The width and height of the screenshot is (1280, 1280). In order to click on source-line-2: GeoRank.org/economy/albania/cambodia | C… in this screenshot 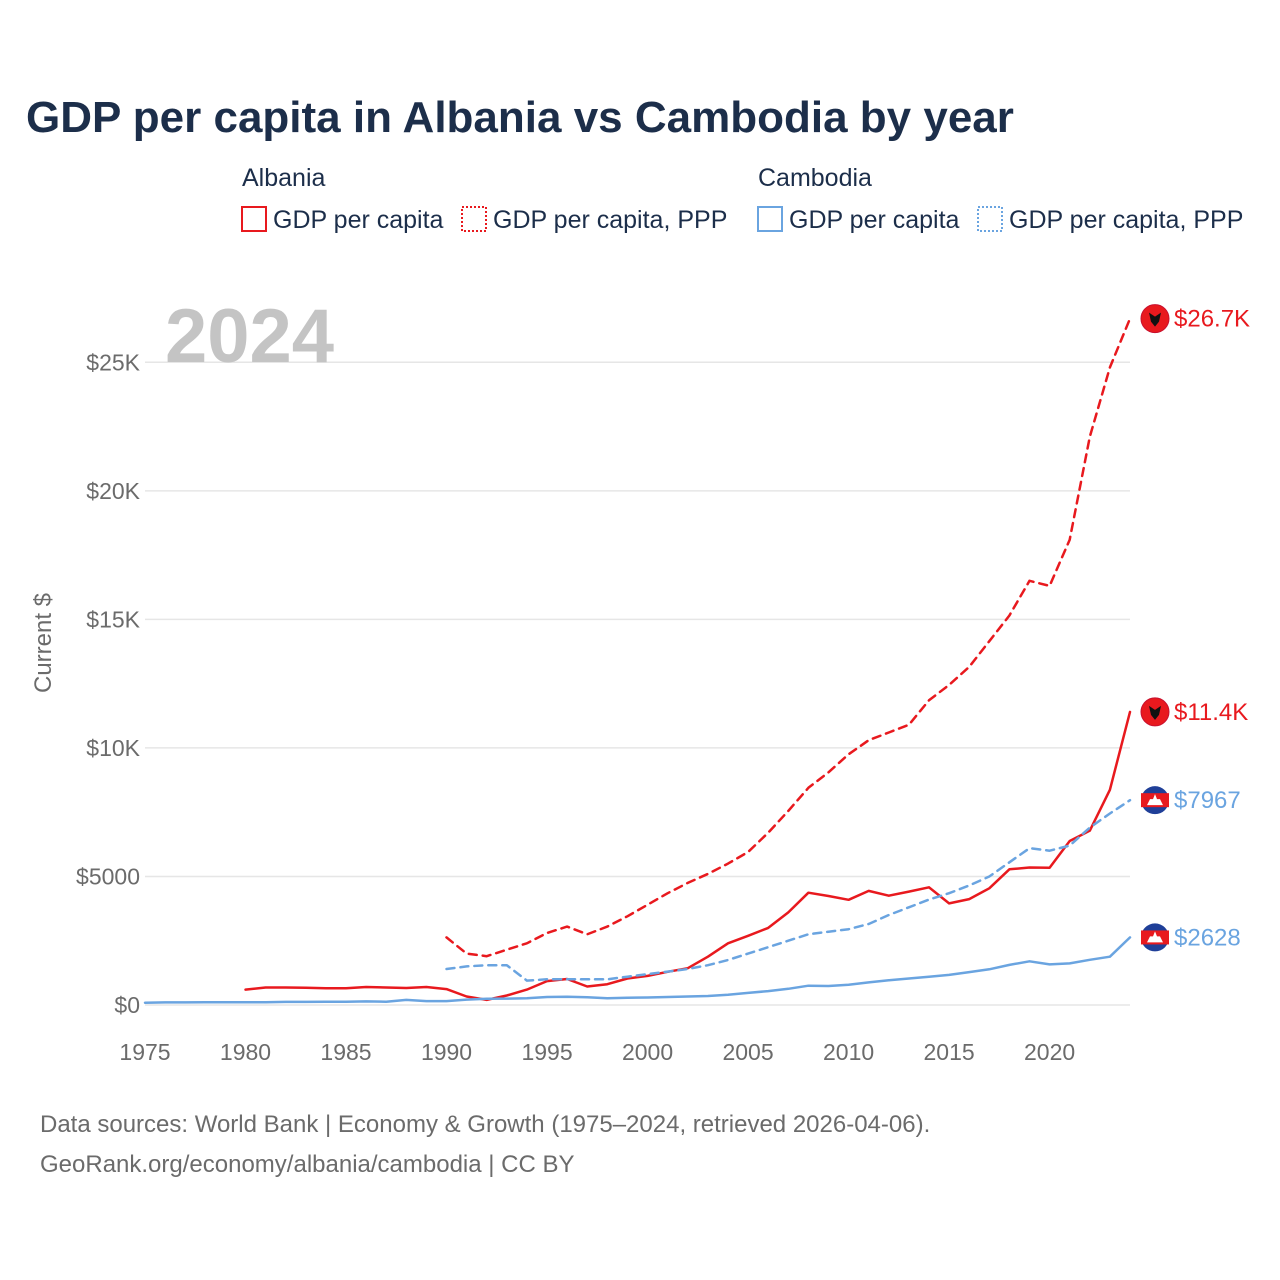, I will do `click(307, 1164)`.